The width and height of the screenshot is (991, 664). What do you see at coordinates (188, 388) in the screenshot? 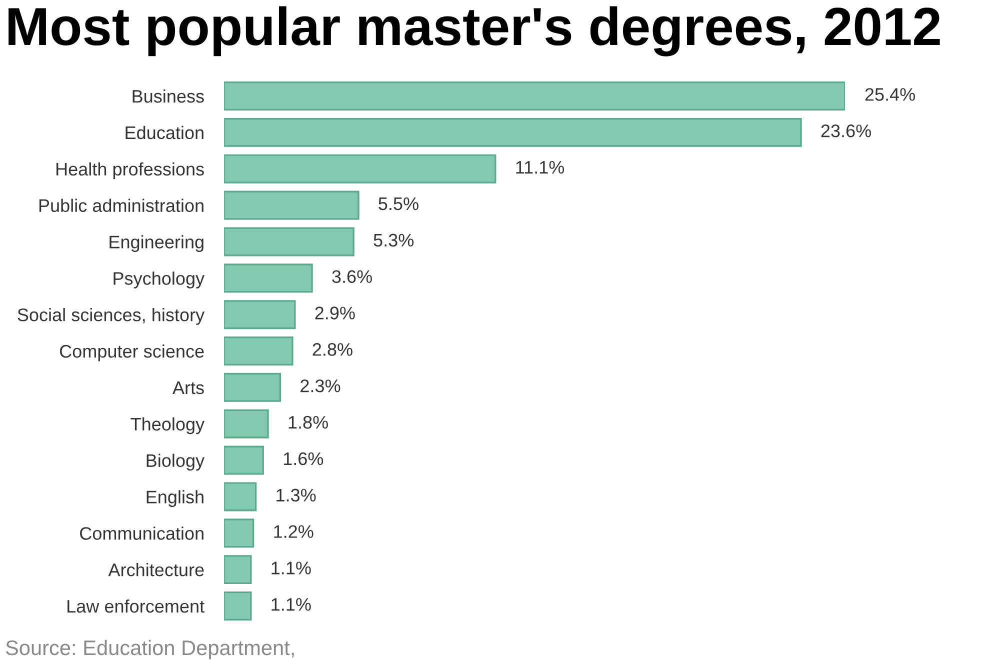
I see `y-tick-label: Arts` at bounding box center [188, 388].